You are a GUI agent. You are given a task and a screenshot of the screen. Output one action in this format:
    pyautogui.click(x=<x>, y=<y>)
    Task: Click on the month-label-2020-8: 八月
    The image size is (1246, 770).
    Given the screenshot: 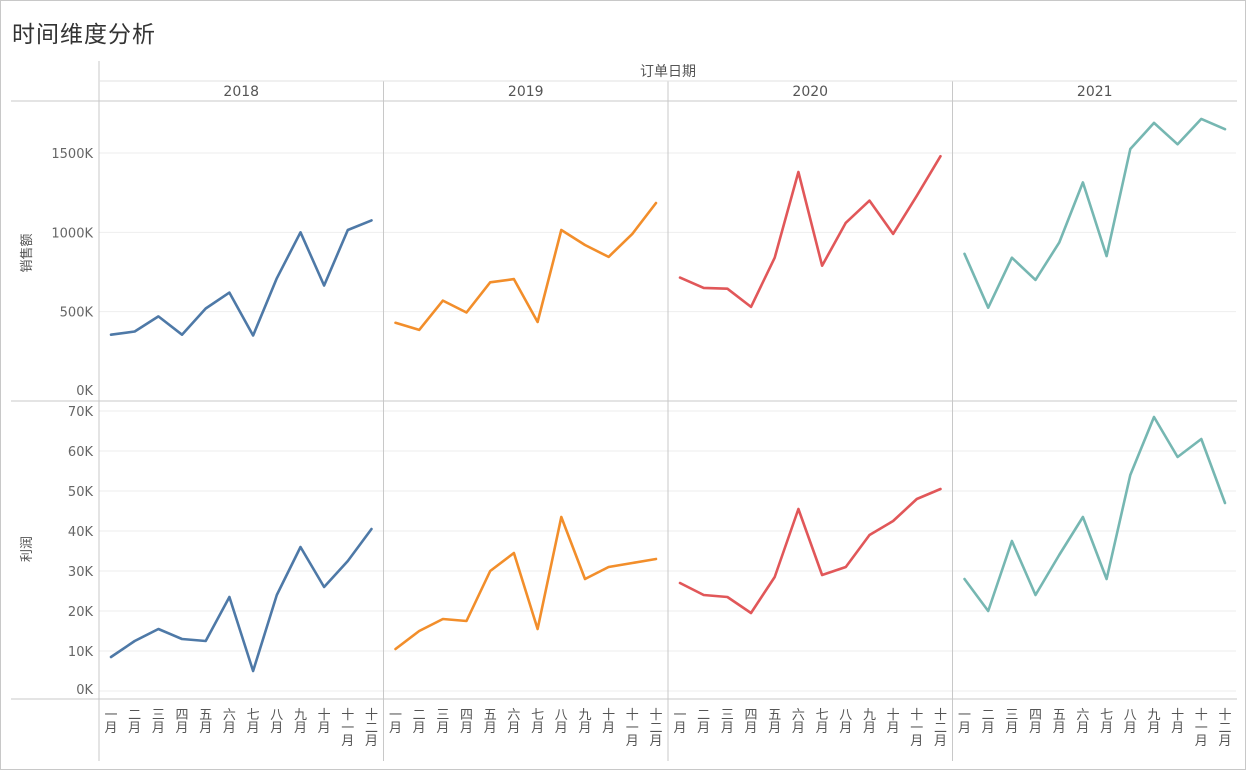 What is the action you would take?
    pyautogui.click(x=845, y=722)
    